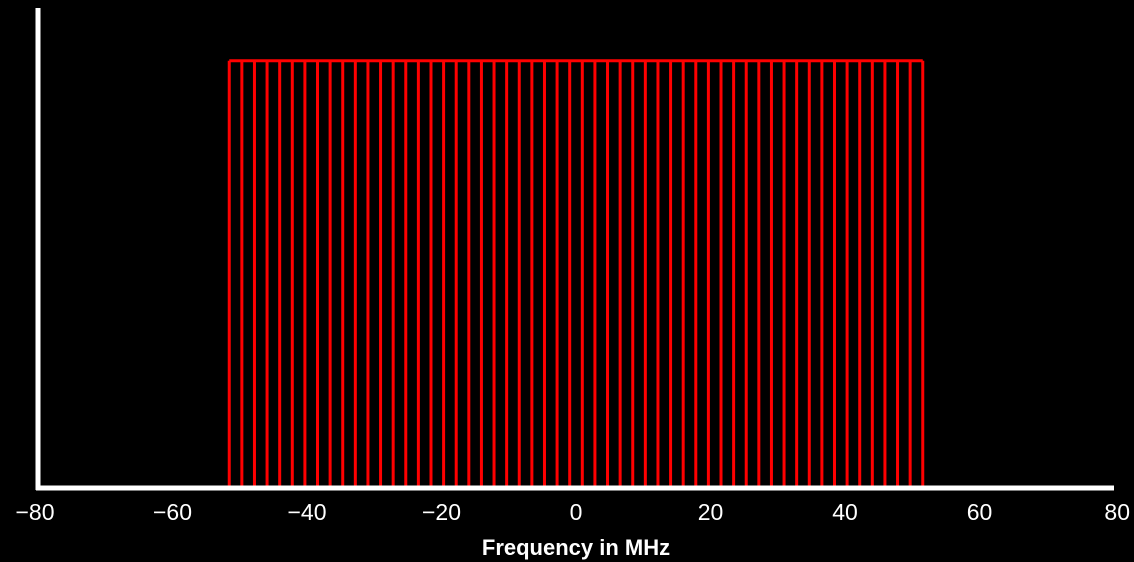 The image size is (1134, 562). What do you see at coordinates (576, 547) in the screenshot?
I see `x-axis-title: Frequency in MHz` at bounding box center [576, 547].